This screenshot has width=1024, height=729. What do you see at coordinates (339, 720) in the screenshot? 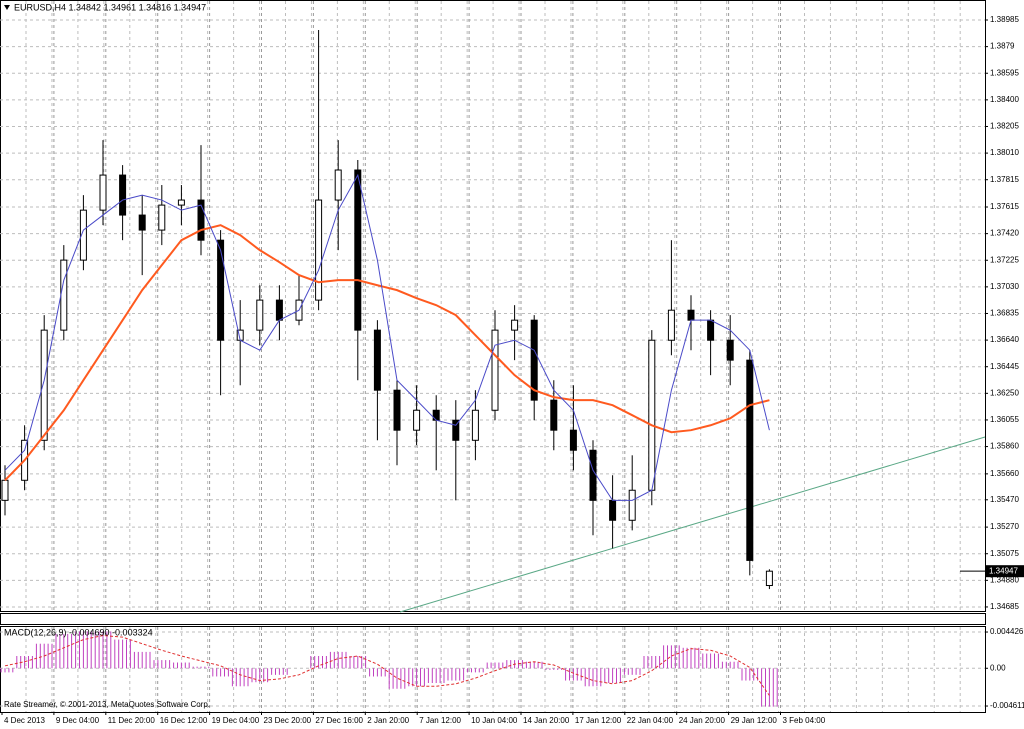
I see `x-tick-label: 27 Dec 16:00` at bounding box center [339, 720].